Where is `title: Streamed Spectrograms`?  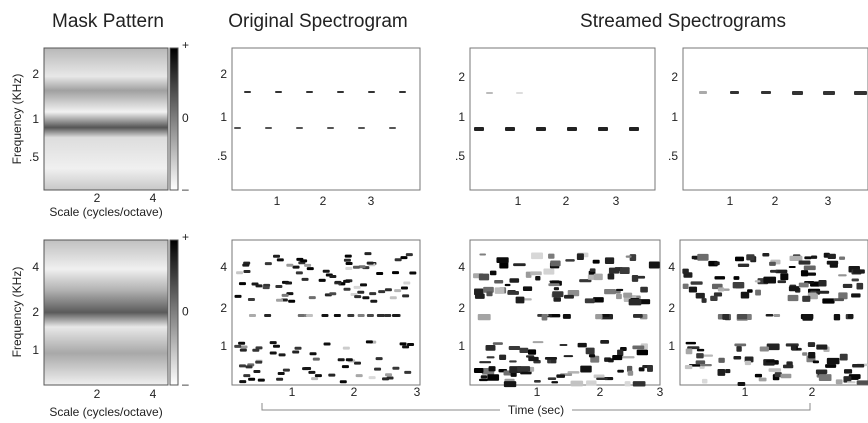 title: Streamed Spectrograms is located at coordinates (683, 21).